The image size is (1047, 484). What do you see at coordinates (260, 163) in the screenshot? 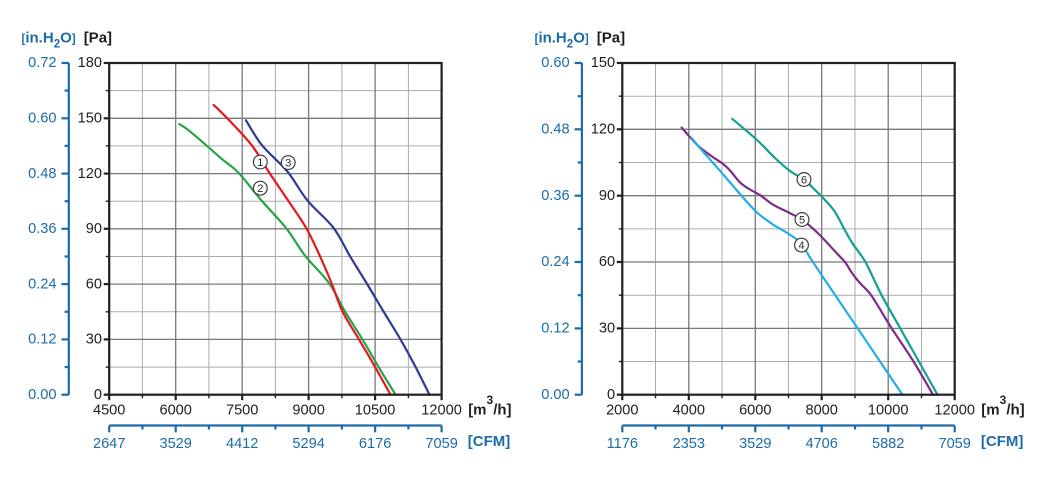
I see `svg-text: 1` at bounding box center [260, 163].